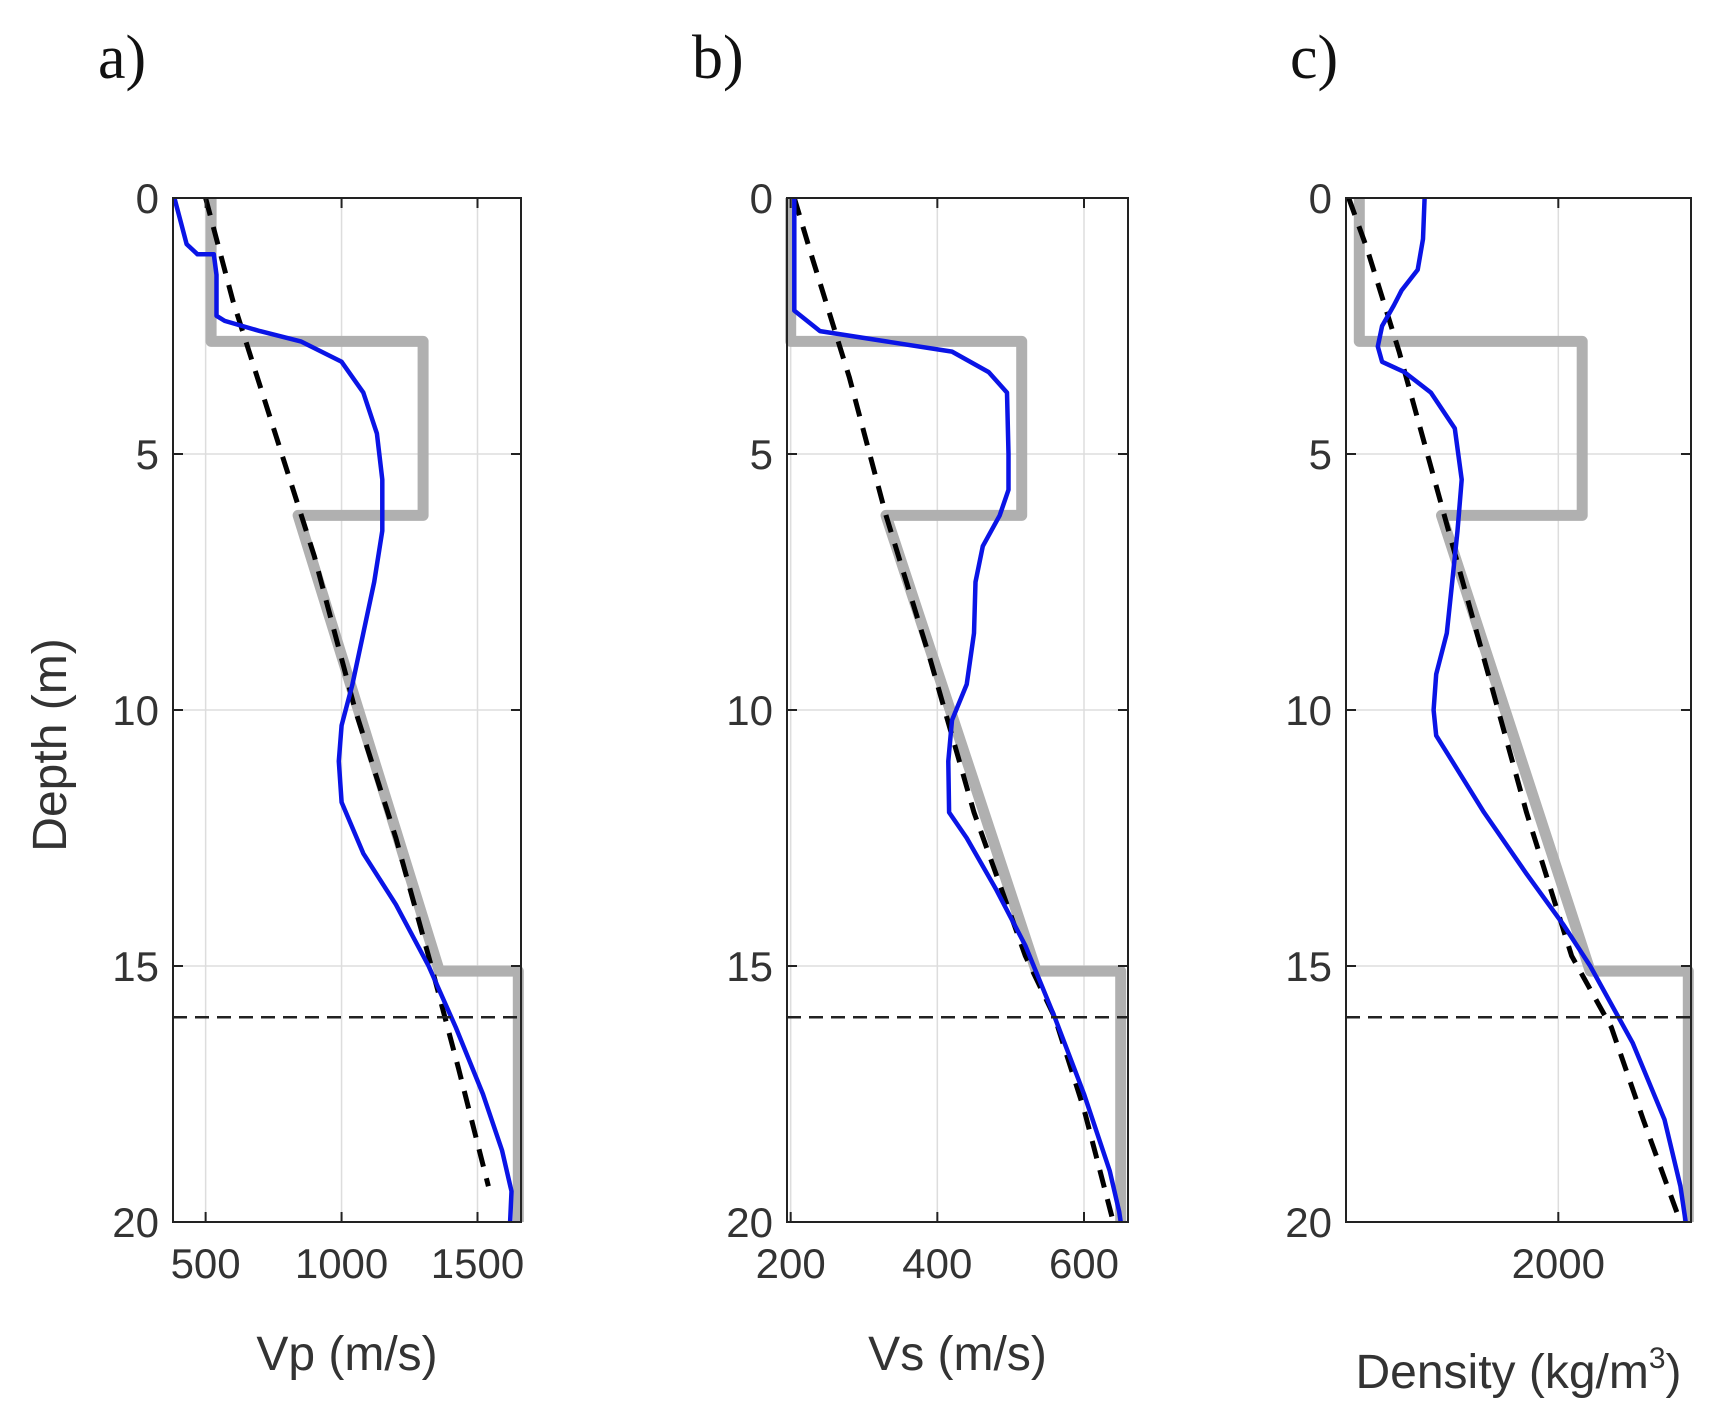 The width and height of the screenshot is (1728, 1418). I want to click on x-tick-label: 200, so click(791, 1263).